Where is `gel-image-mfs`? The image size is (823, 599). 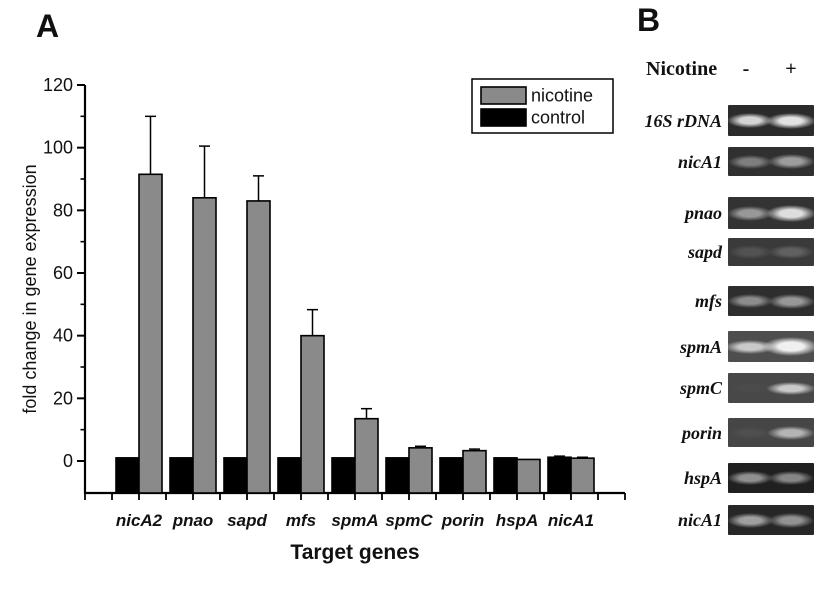
gel-image-mfs is located at coordinates (771, 301).